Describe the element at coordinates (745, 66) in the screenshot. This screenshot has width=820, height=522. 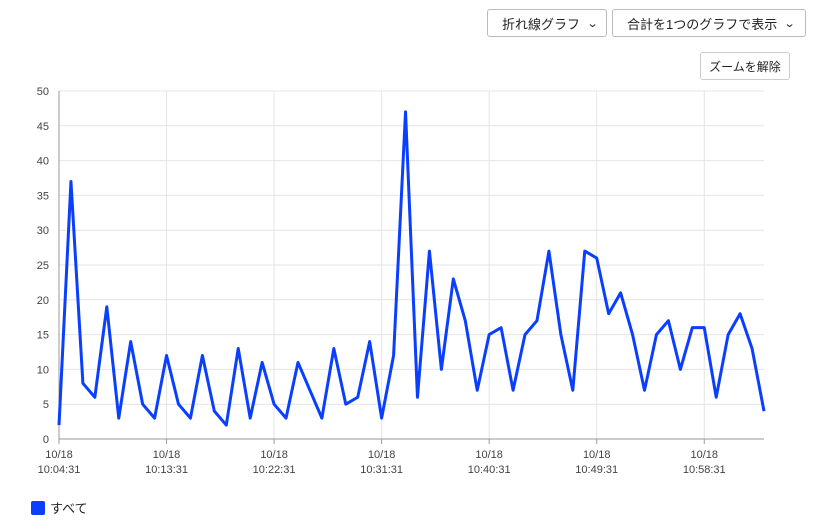
I see `reset-zoom-button: ズームを解除` at that location.